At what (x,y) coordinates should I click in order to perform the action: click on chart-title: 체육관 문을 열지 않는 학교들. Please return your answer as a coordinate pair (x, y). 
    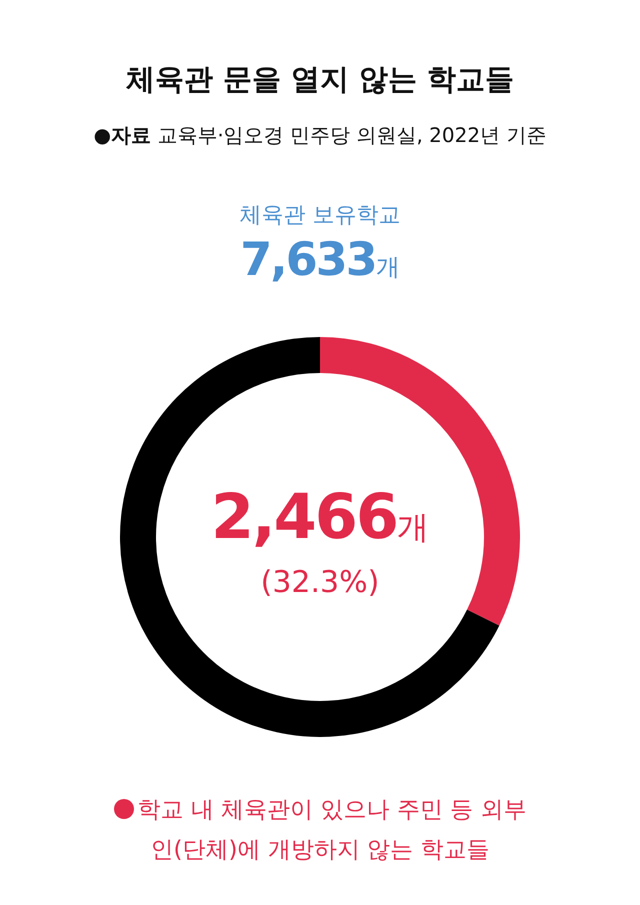
    Looking at the image, I should click on (320, 79).